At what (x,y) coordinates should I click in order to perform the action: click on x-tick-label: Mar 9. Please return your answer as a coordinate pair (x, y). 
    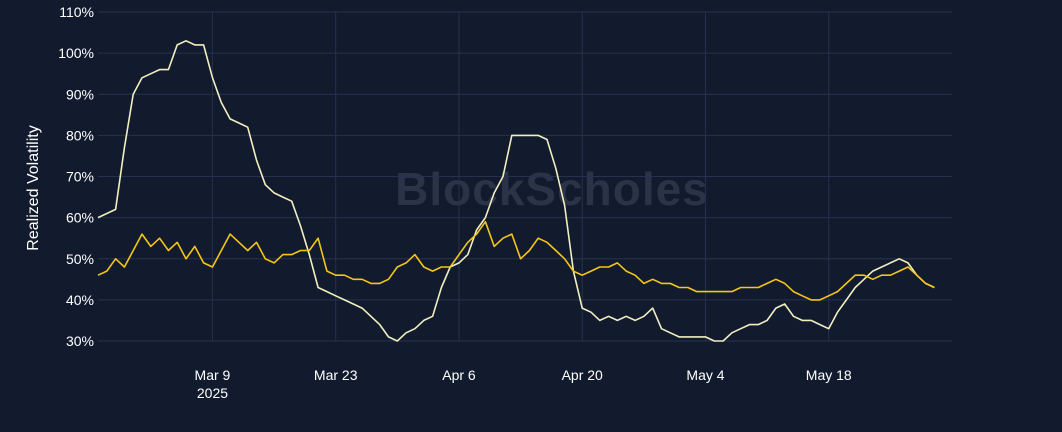
    Looking at the image, I should click on (213, 375).